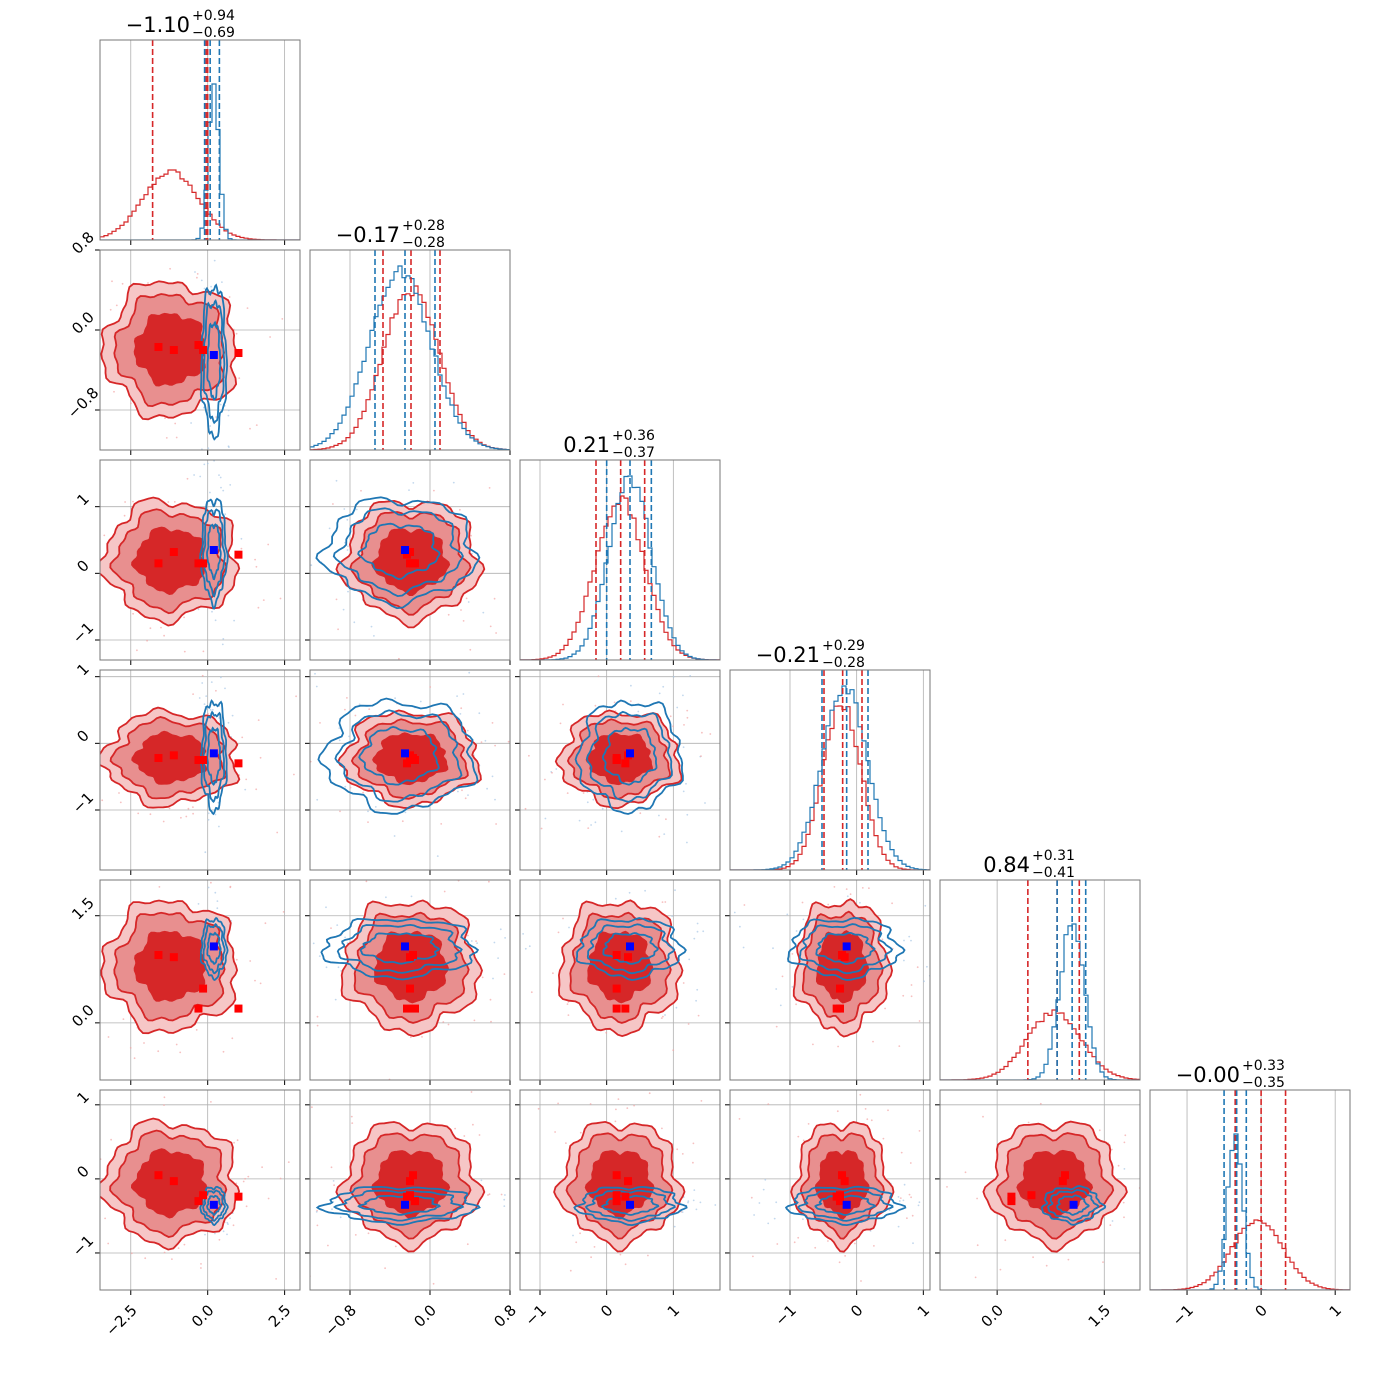  Describe the element at coordinates (169, 349) in the screenshot. I see `red-contour-inner` at that location.